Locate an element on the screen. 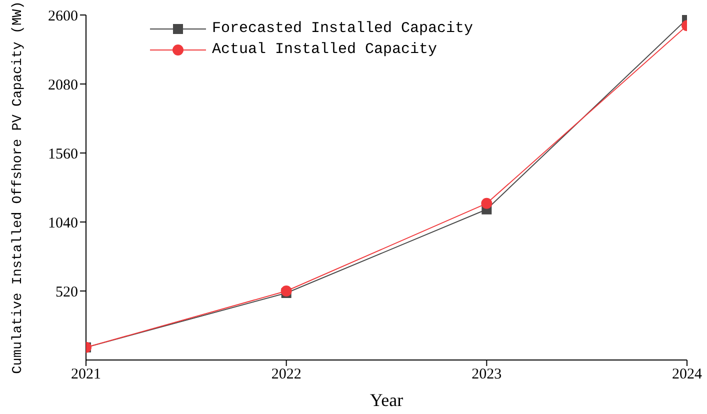  y-tick-label: 1040 is located at coordinates (63, 223).